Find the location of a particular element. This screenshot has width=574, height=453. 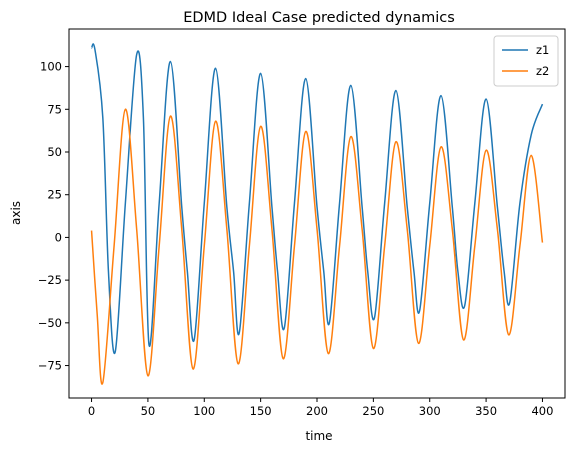

x-tick-label: 200 is located at coordinates (317, 411).